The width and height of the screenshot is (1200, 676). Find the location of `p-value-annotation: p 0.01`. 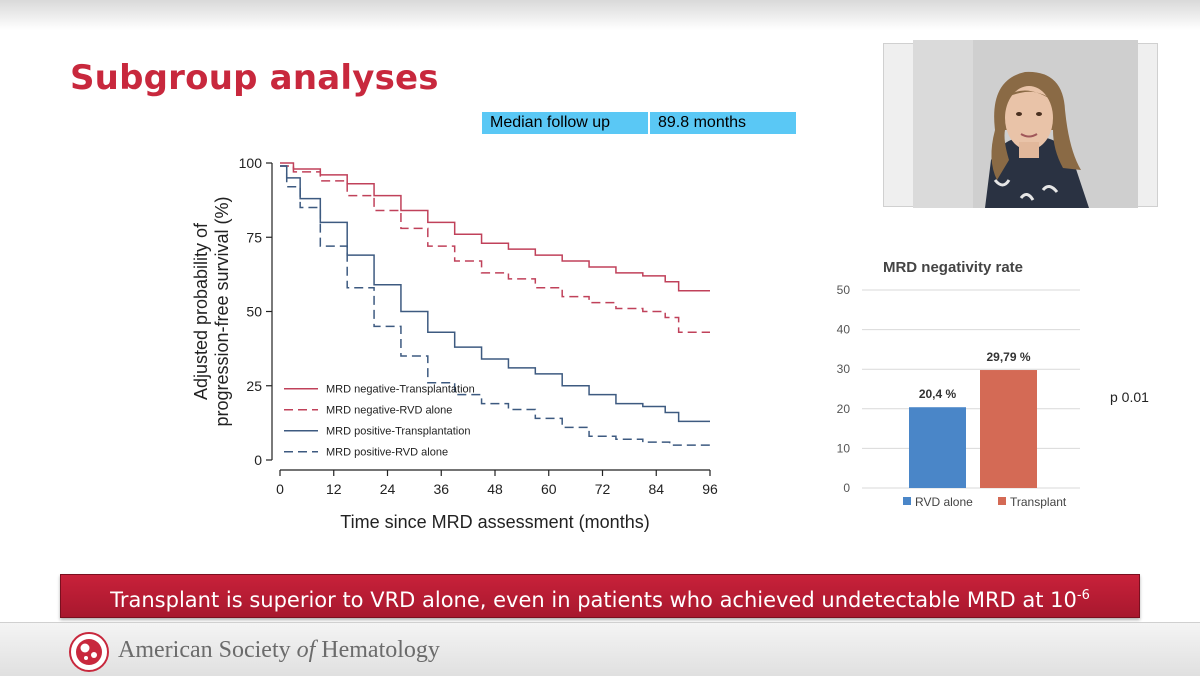

p-value-annotation: p 0.01 is located at coordinates (1129, 397).